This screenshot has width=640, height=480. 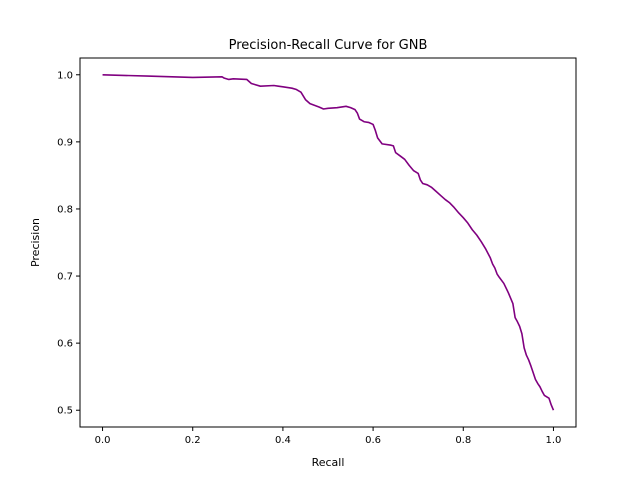 I want to click on x-tick-label: 0.4, so click(x=283, y=440).